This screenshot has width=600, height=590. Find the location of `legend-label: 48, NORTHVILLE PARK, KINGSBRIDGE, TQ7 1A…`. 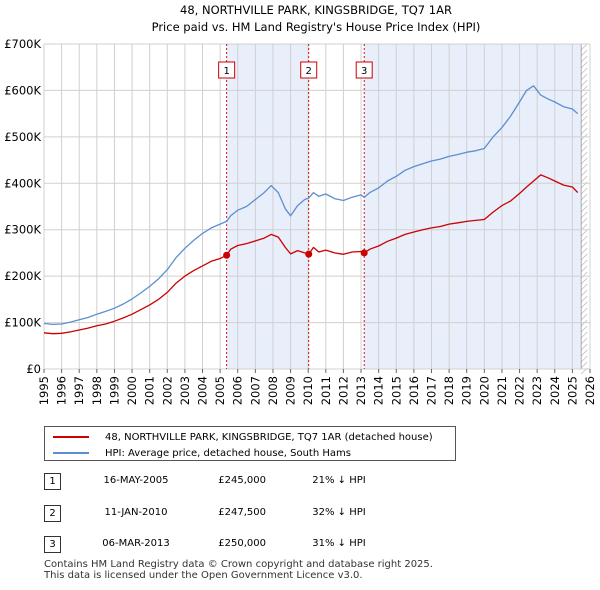

legend-label: 48, NORTHVILLE PARK, KINGSBRIDGE, TQ7 1A… is located at coordinates (269, 437).